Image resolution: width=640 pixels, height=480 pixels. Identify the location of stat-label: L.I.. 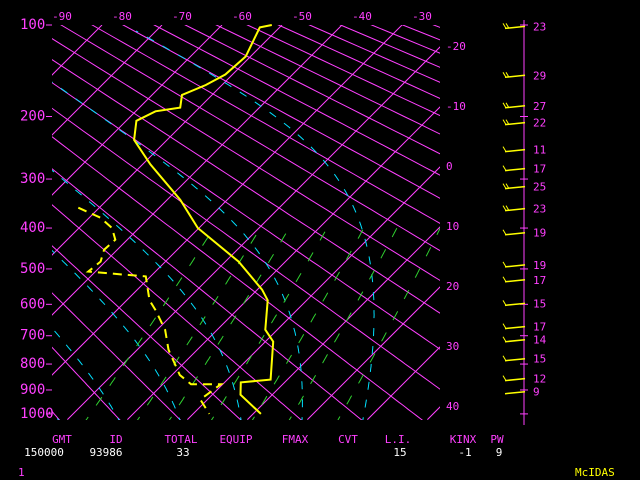
(398, 439).